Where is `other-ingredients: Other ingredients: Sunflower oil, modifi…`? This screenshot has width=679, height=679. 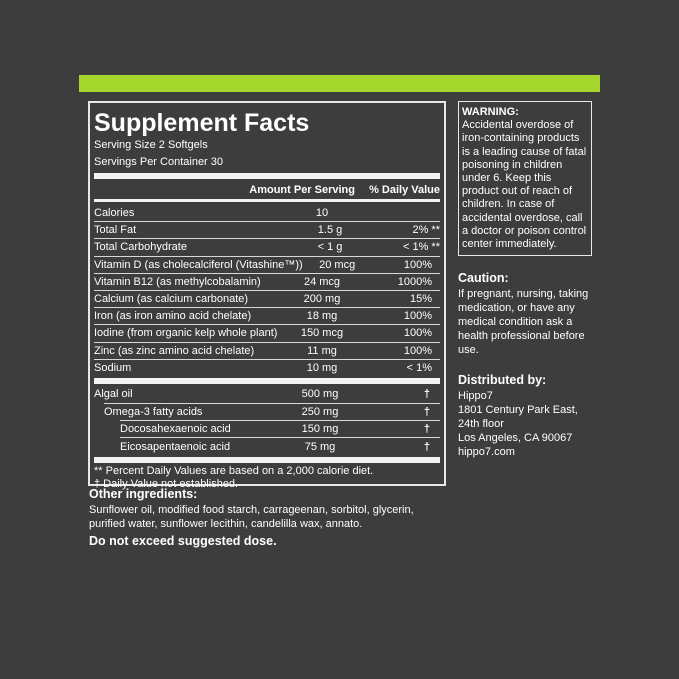
other-ingredients: Other ingredients: Sunflower oil, modifi… is located at coordinates (269, 518).